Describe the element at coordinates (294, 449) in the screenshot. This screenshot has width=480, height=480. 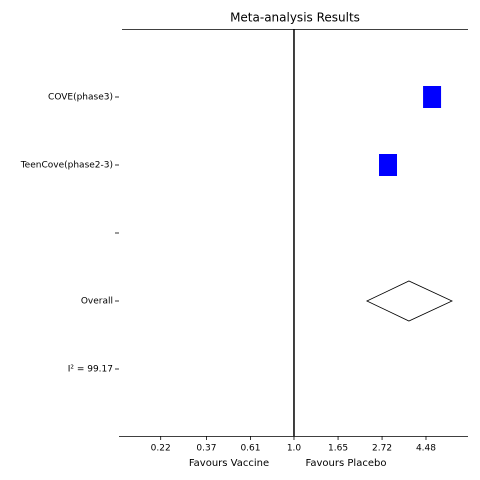
I see `x-tick-label: 1.0` at that location.